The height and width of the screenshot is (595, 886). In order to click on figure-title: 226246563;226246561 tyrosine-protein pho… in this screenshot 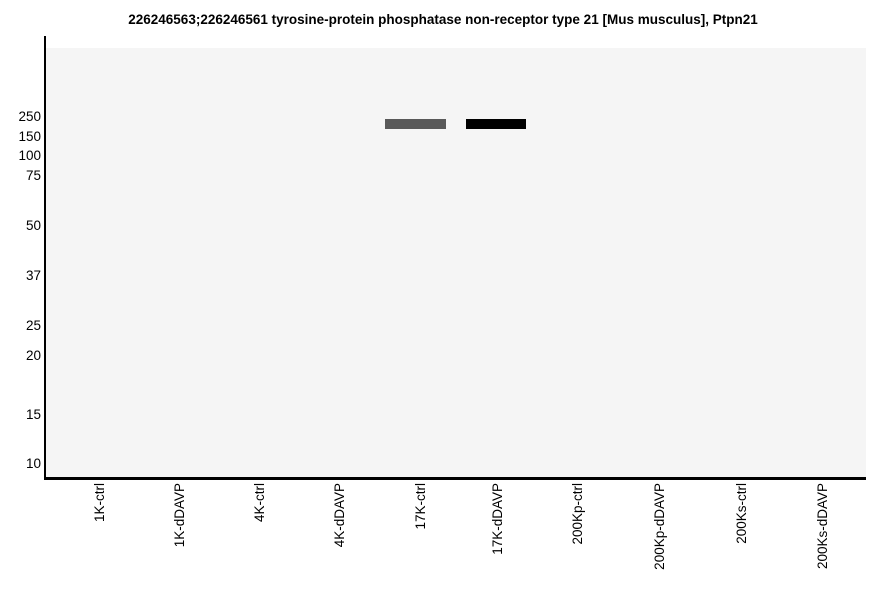, I will do `click(443, 19)`.